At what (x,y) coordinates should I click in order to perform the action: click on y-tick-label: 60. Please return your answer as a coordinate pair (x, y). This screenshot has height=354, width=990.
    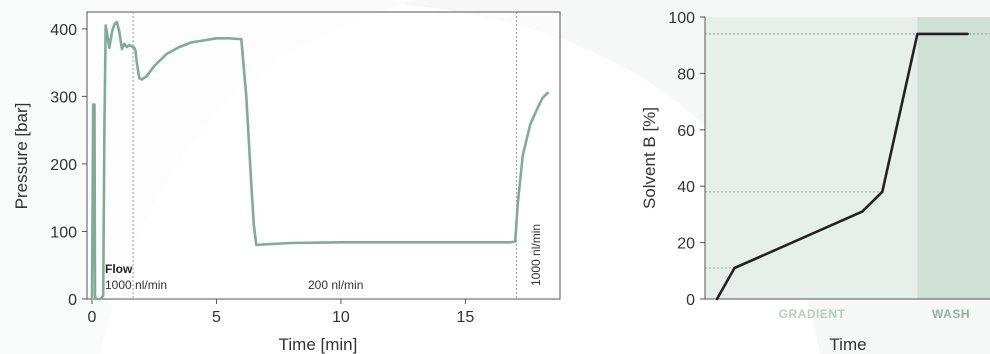
    Looking at the image, I should click on (686, 131).